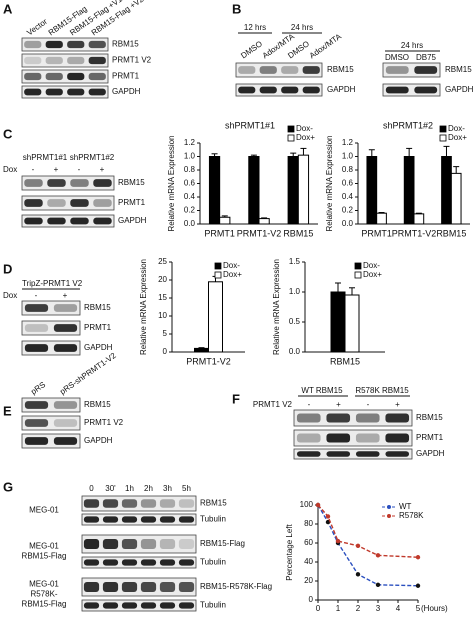 This screenshot has height=618, width=474. What do you see at coordinates (44, 546) in the screenshot?
I see `cell-label: MEG-01` at bounding box center [44, 546].